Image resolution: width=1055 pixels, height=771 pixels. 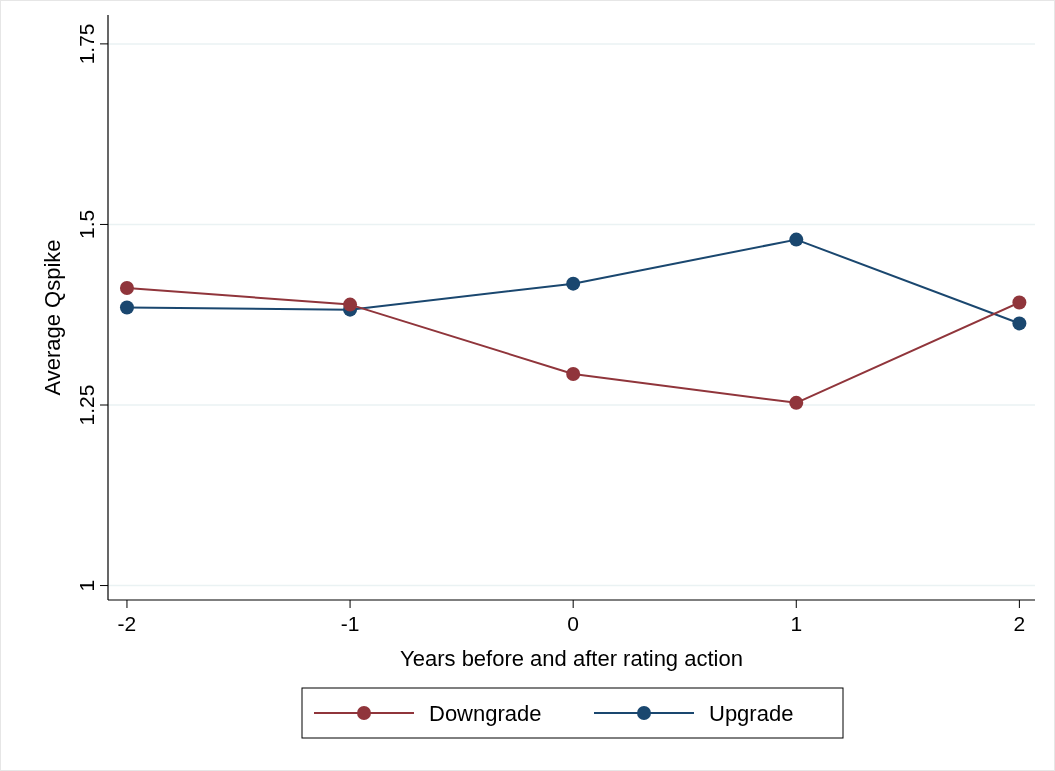 What do you see at coordinates (1019, 623) in the screenshot?
I see `x-tick-label: 2` at bounding box center [1019, 623].